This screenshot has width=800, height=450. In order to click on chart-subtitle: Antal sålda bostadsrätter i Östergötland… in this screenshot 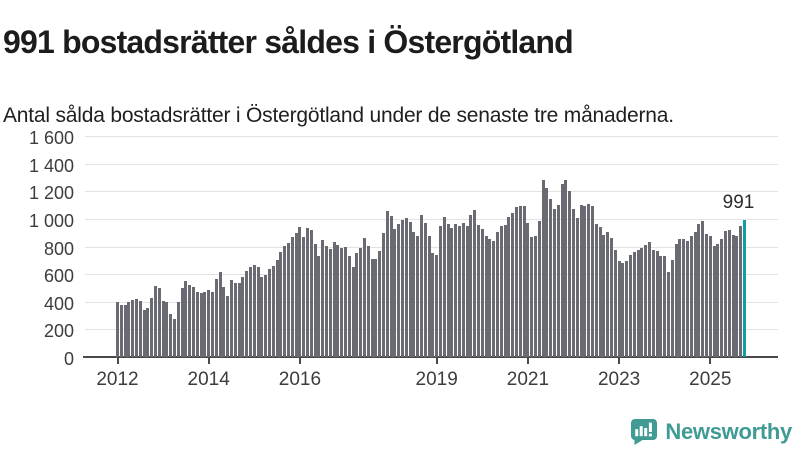, I will do `click(338, 115)`.